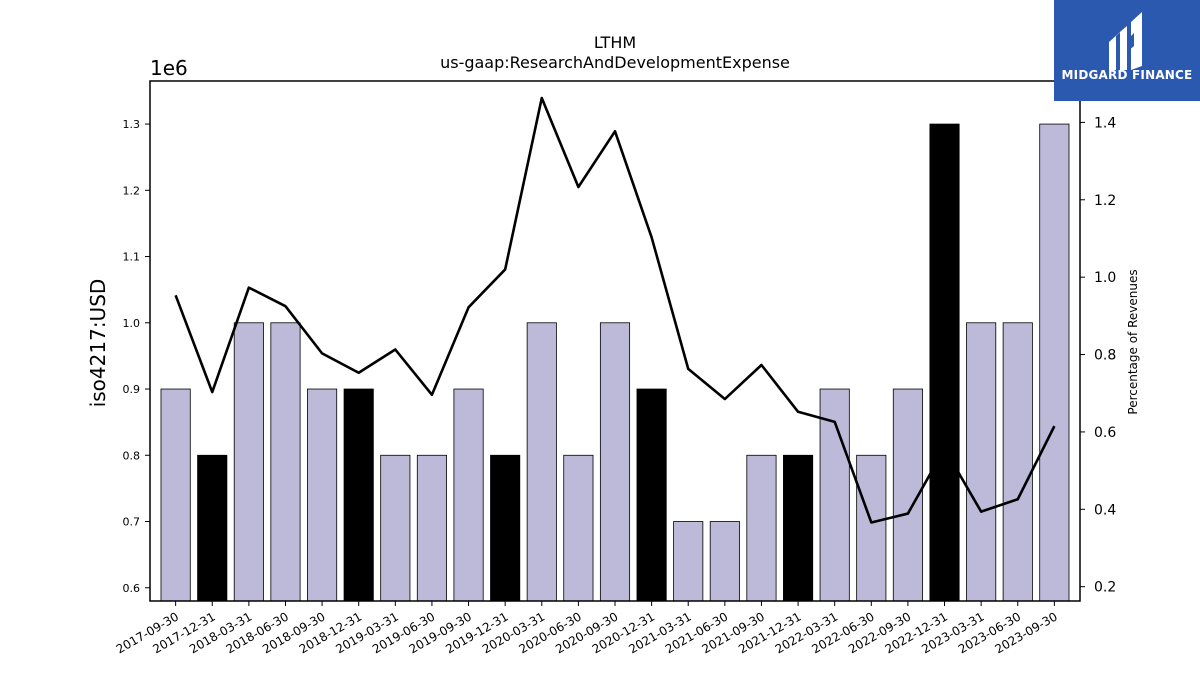 This screenshot has height=675, width=1200. I want to click on y2-tick-label: 0.4, so click(1105, 510).